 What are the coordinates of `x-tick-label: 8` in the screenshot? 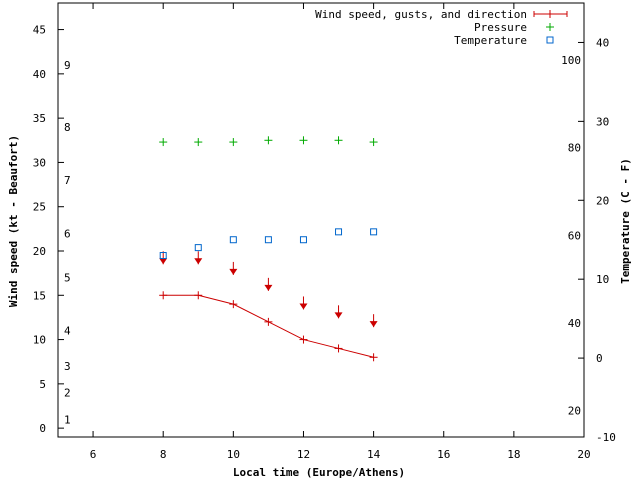 It's located at (163, 454).